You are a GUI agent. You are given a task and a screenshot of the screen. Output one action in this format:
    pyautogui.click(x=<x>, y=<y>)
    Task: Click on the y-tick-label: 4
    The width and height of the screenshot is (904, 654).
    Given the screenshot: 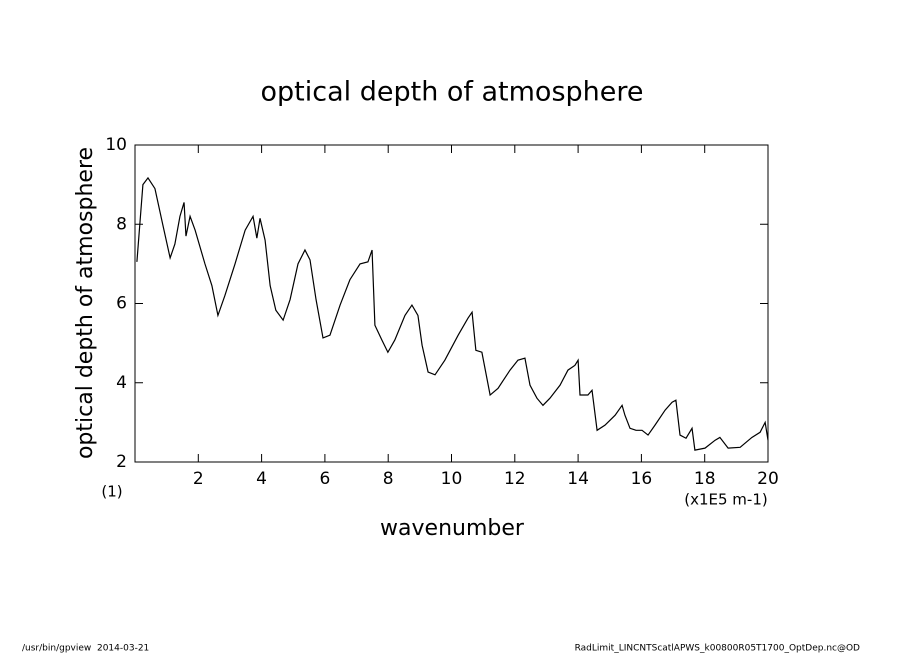 What is the action you would take?
    pyautogui.click(x=121, y=383)
    